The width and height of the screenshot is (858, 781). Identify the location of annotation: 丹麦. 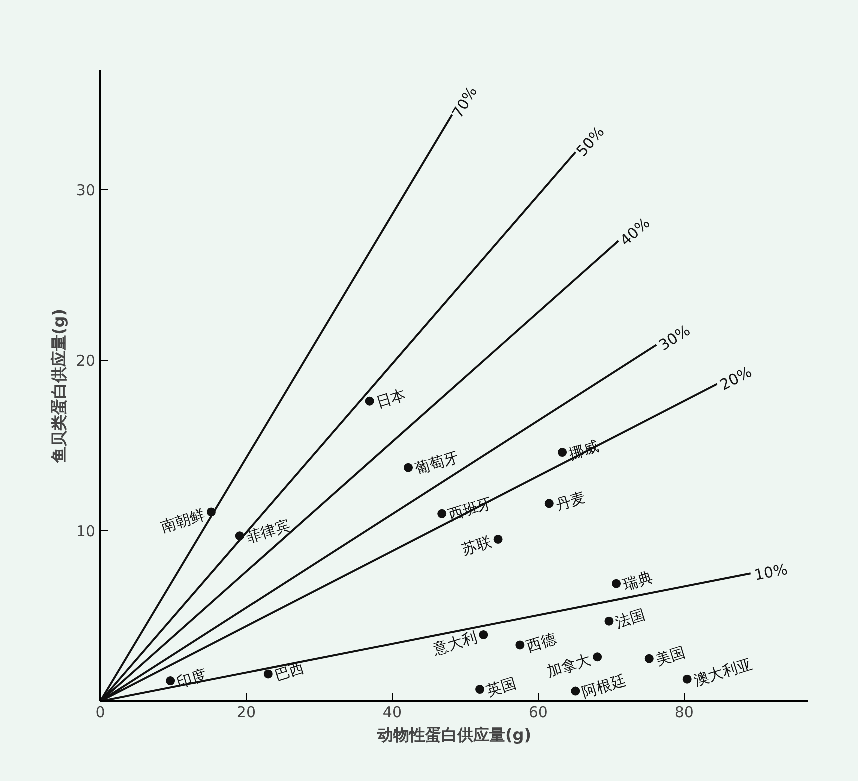
(571, 501).